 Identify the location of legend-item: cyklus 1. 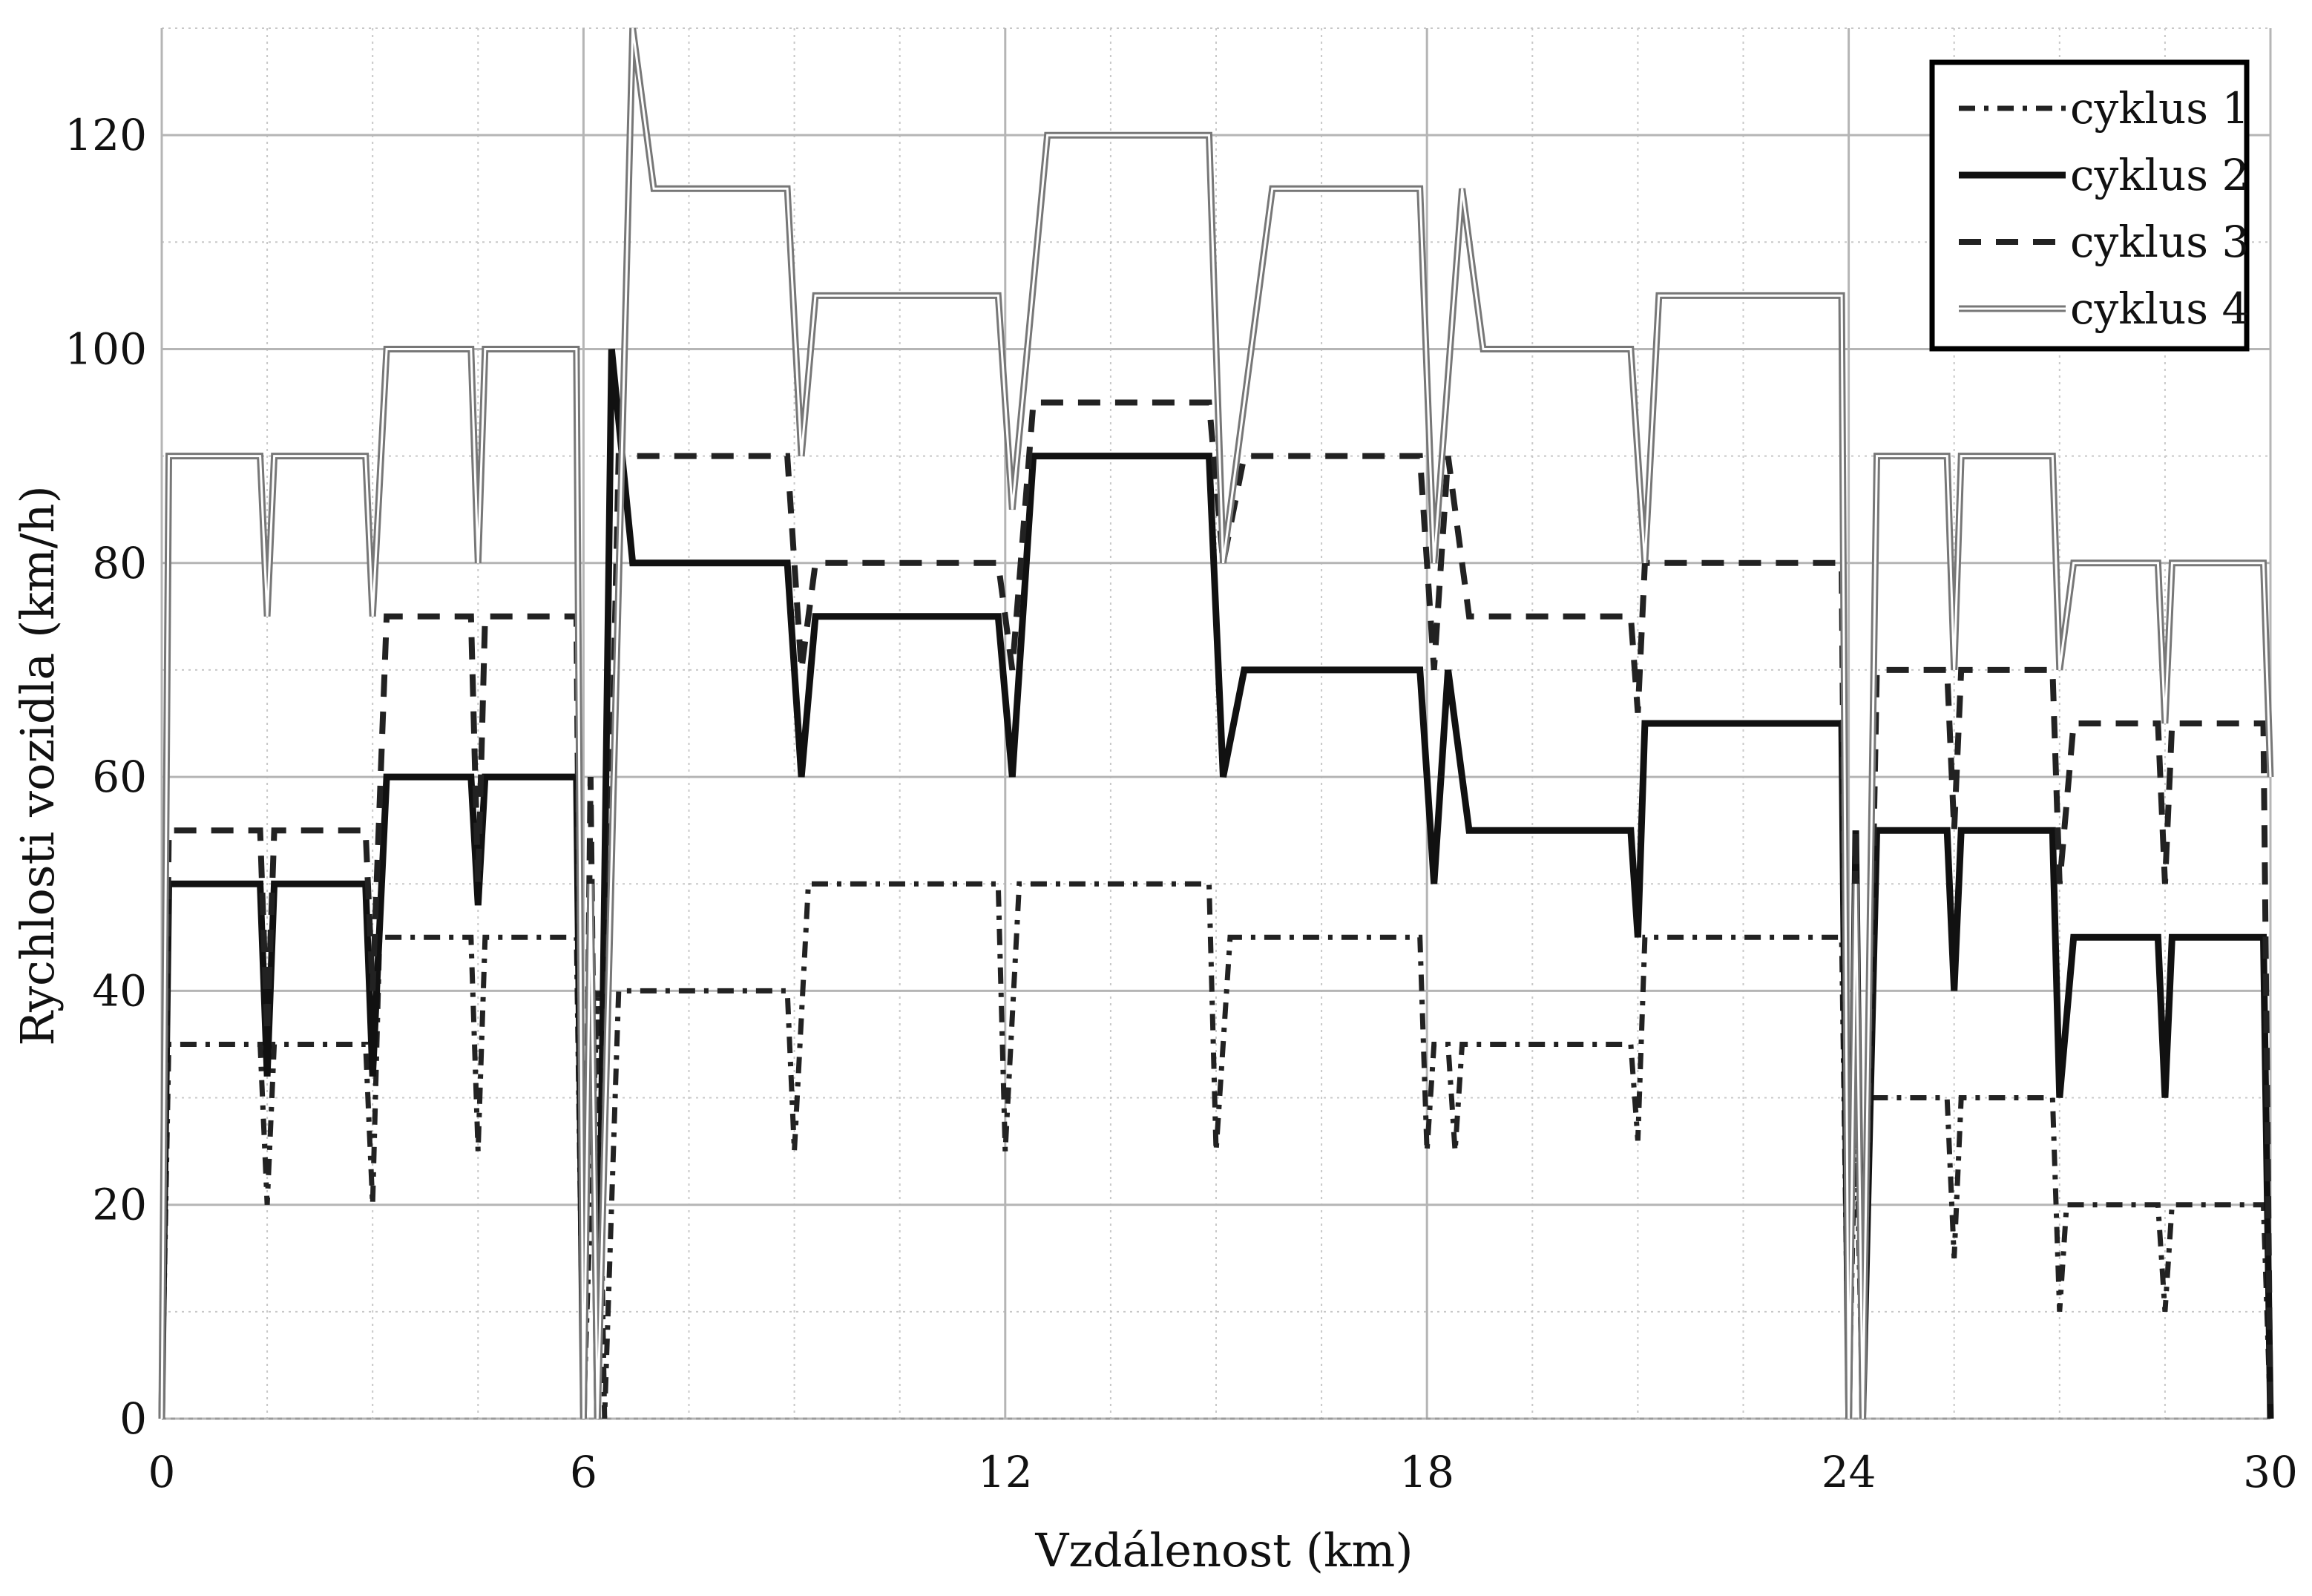
(2104, 109).